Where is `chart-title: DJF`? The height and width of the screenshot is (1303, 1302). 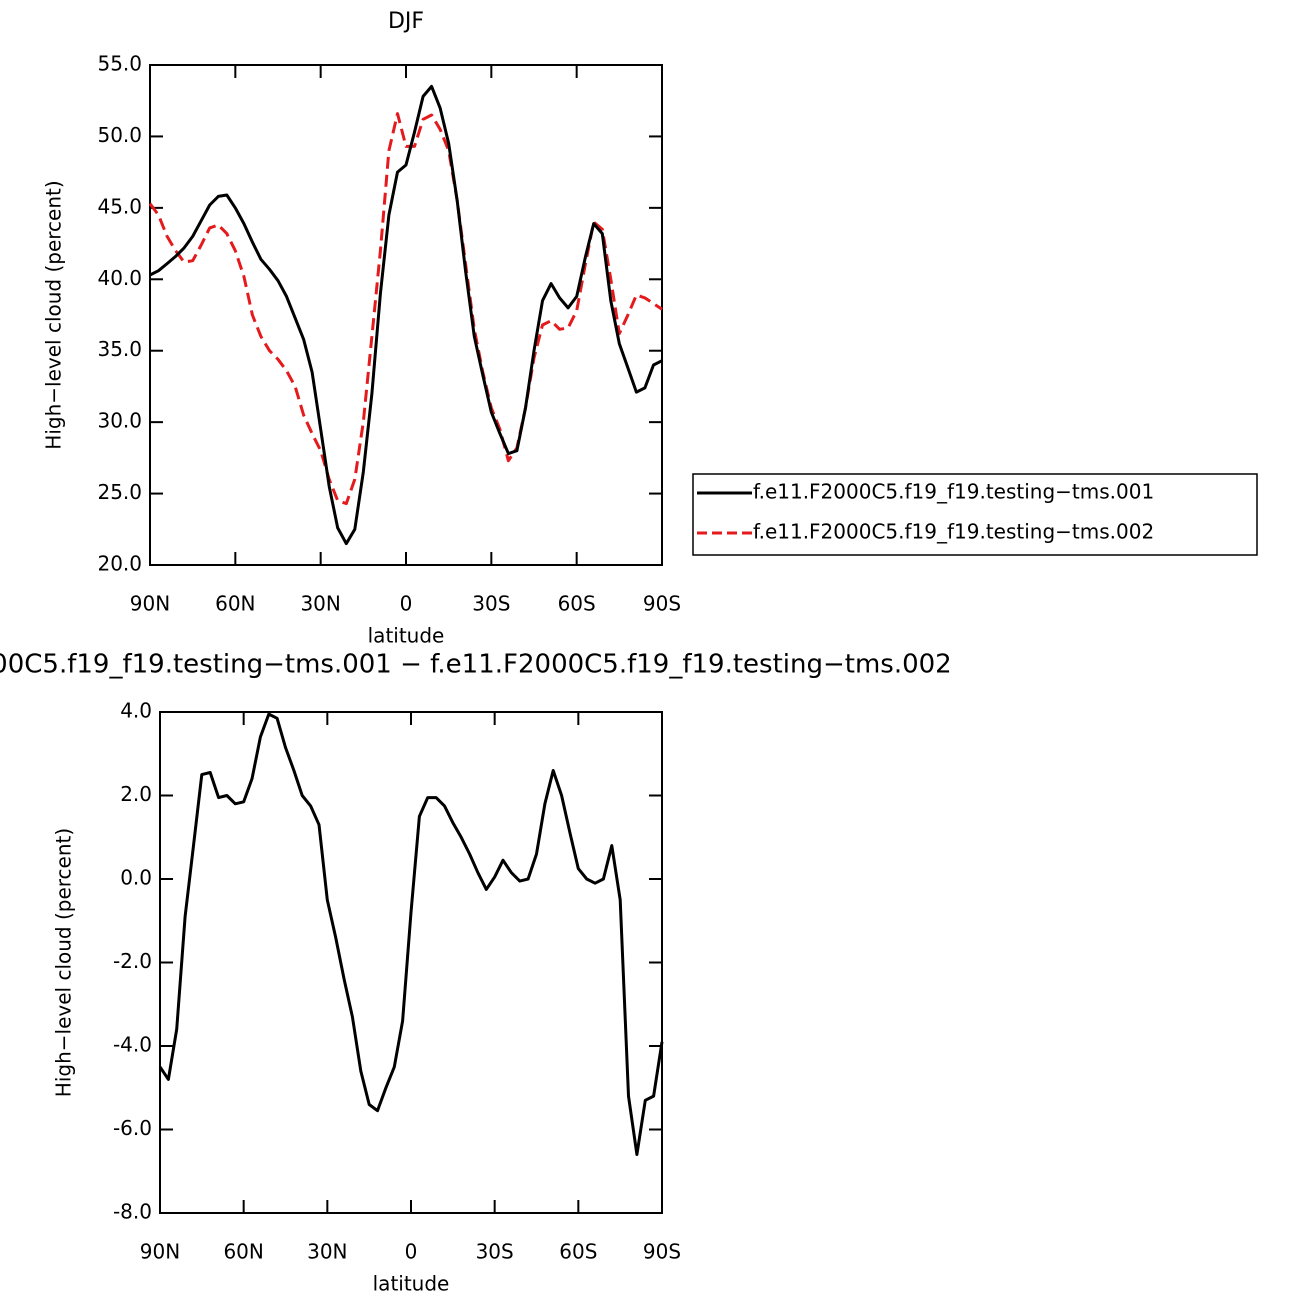 chart-title: DJF is located at coordinates (406, 21).